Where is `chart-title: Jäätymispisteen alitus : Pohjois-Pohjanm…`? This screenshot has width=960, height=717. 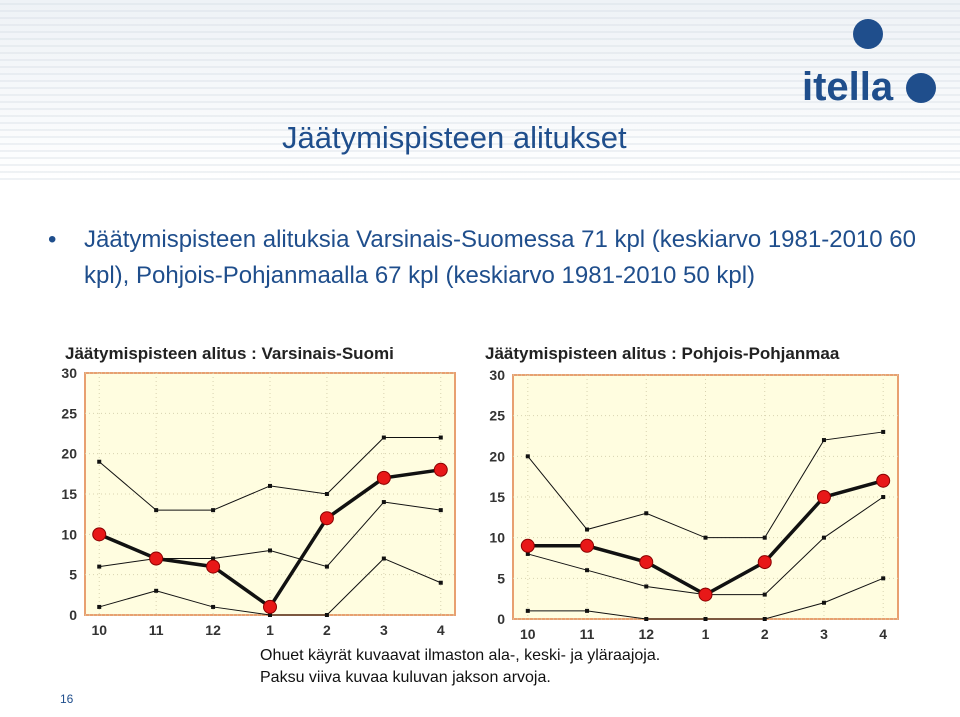
chart-title: Jäätymispisteen alitus : Pohjois-Pohjanm… is located at coordinates (662, 353).